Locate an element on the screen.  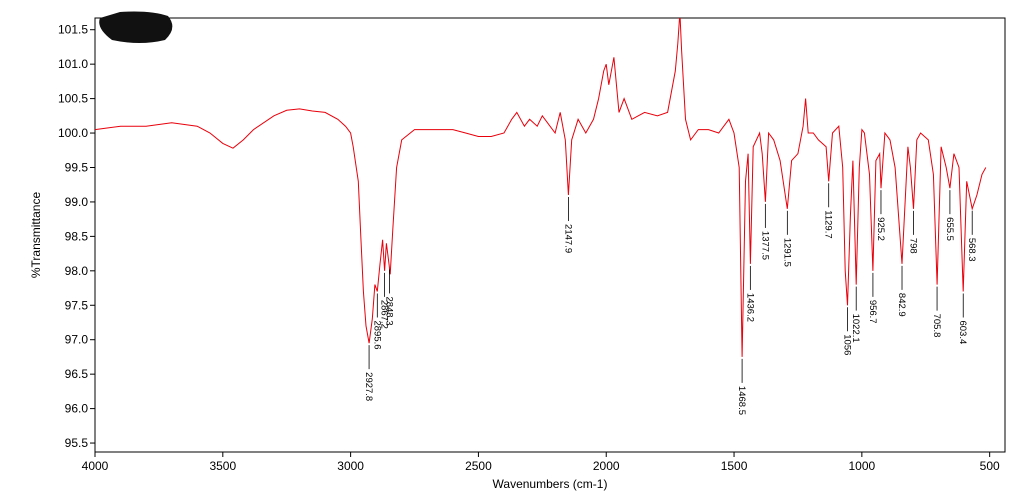
peak-label: 925.2 is located at coordinates (880, 229).